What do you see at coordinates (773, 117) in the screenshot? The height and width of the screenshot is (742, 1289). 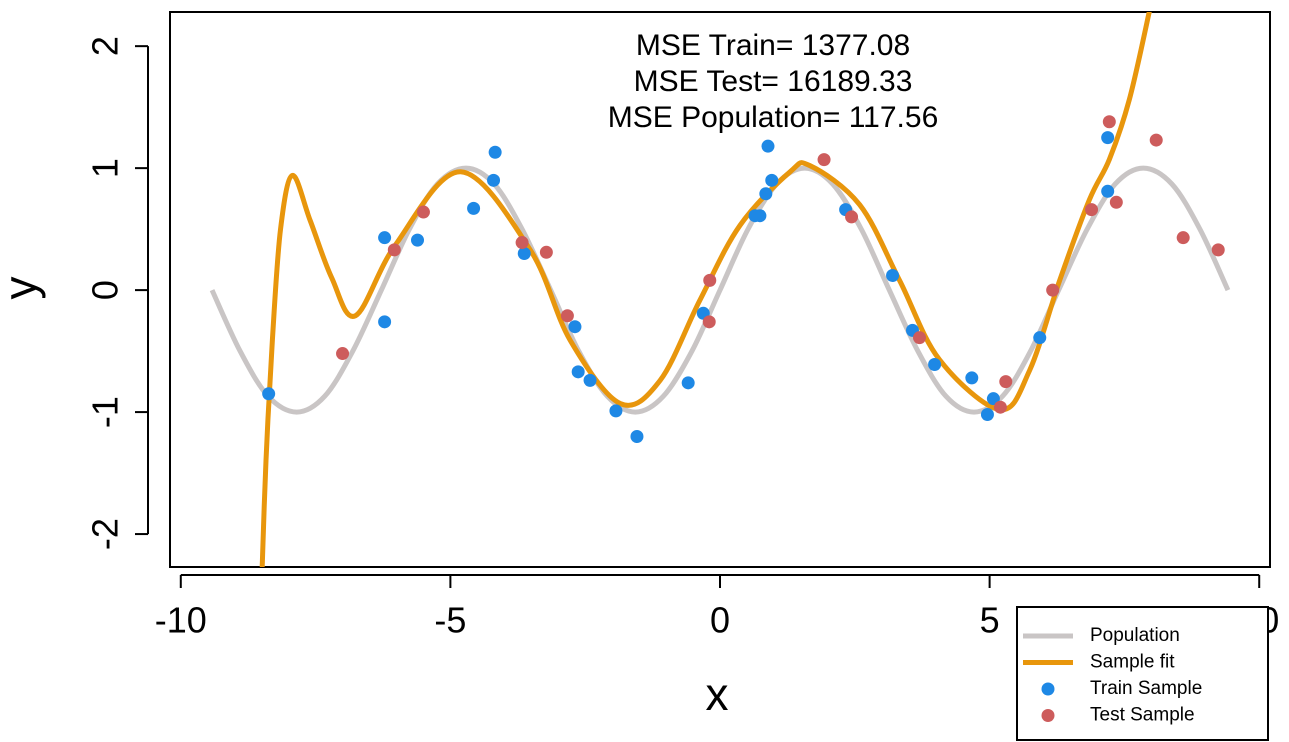 I see `annotation: MSE Population= 117.56` at bounding box center [773, 117].